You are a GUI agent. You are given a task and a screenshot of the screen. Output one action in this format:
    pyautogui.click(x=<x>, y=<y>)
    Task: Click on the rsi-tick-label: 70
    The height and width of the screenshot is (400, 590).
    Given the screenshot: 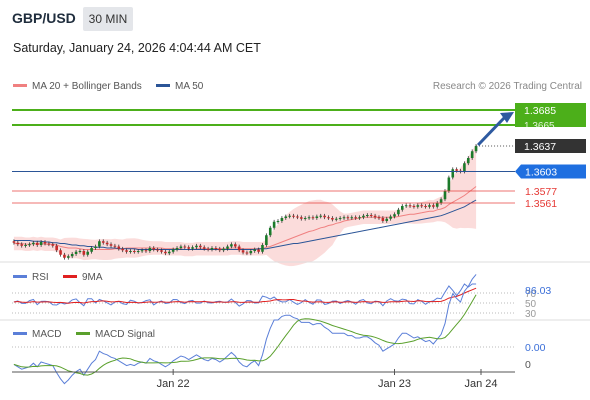 What is the action you would take?
    pyautogui.click(x=531, y=294)
    